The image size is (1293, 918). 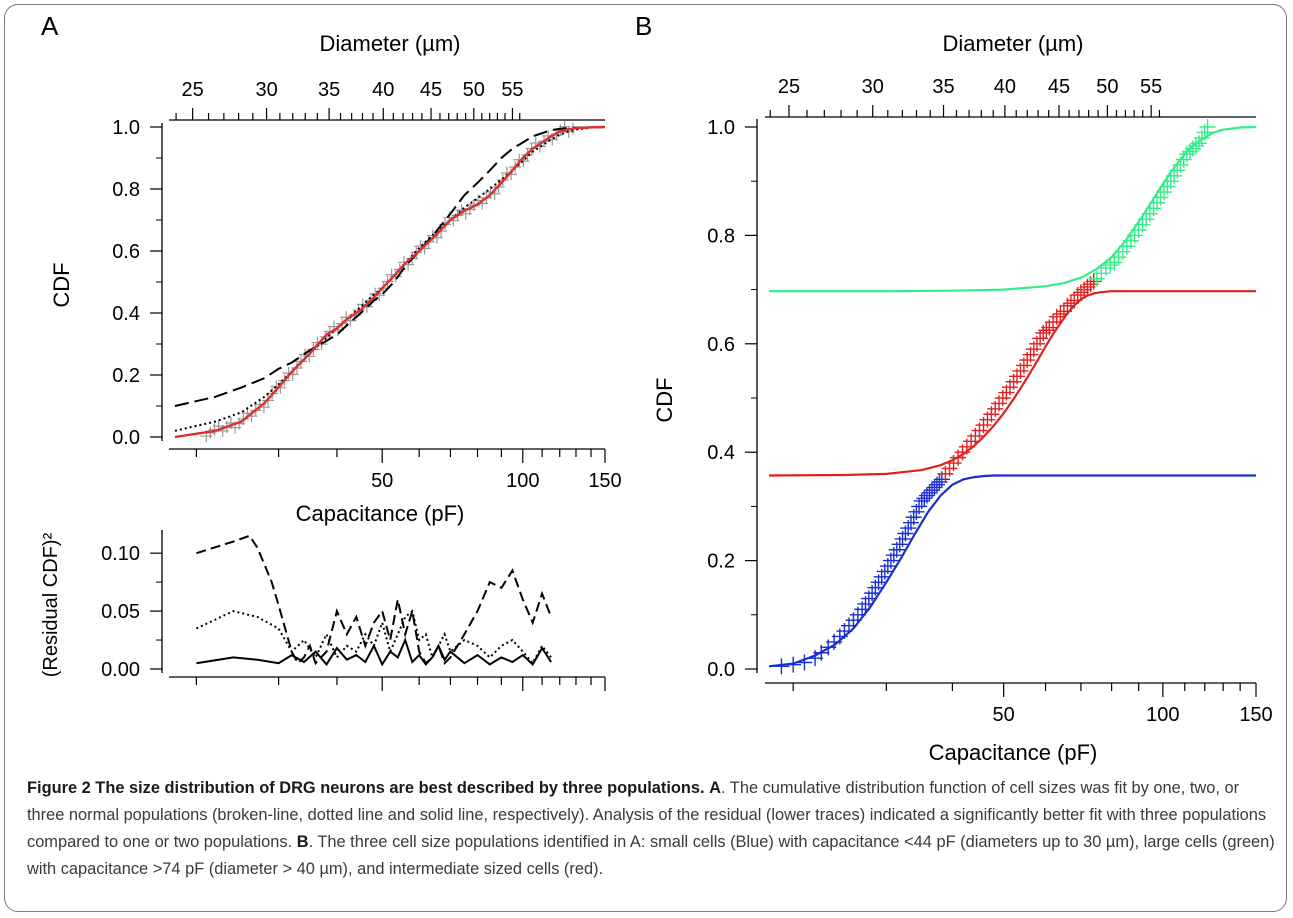 What do you see at coordinates (120, 670) in the screenshot?
I see `y-tick-label: 0.00` at bounding box center [120, 670].